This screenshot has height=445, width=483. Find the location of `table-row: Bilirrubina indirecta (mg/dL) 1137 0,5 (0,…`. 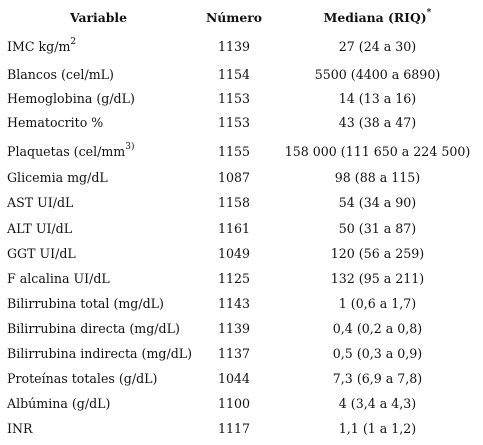

table-row: Bilirrubina indirecta (mg/dL) 1137 0,5 (0,… is located at coordinates (241, 353).